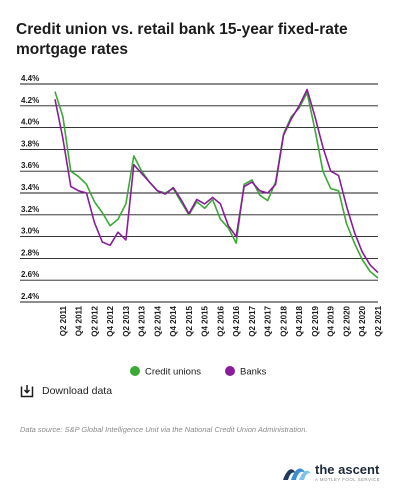  Describe the element at coordinates (283, 320) in the screenshot. I see `x-tick-label: Q2 2018` at that location.